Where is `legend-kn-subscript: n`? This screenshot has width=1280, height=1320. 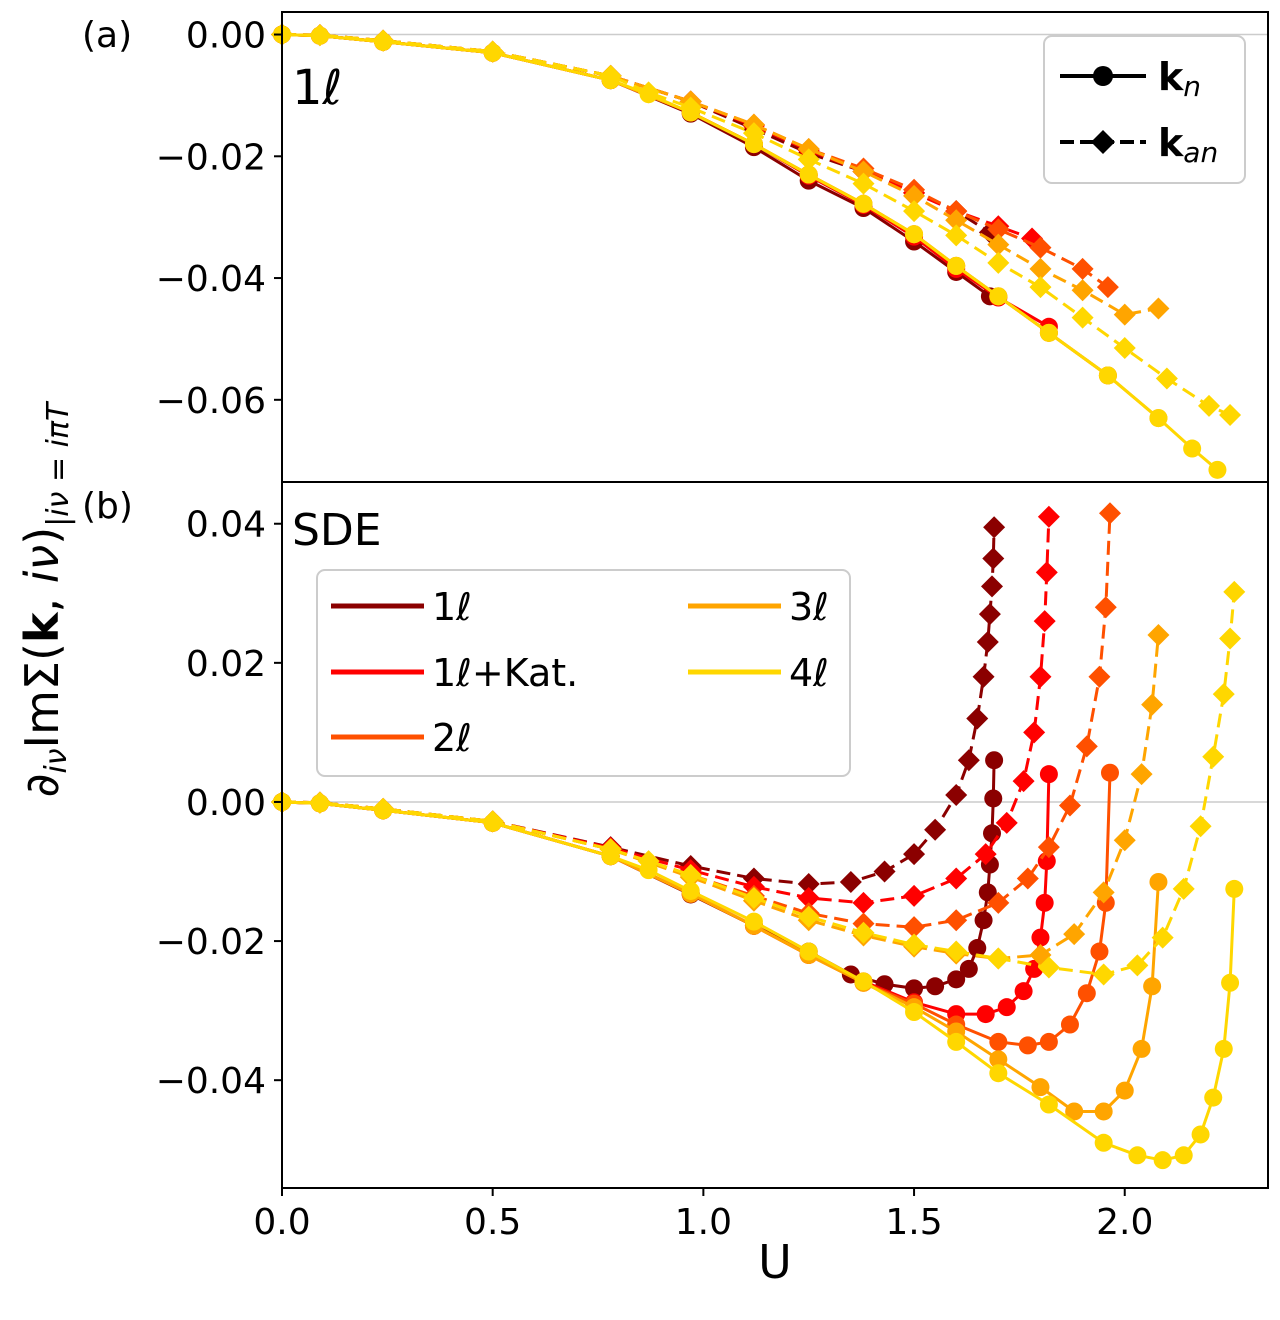
legend-kn-subscript: n is located at coordinates (1192, 86).